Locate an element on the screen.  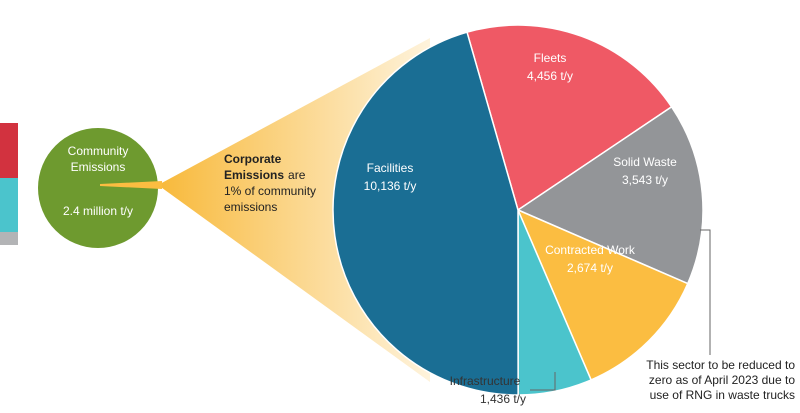
community: Community Emissions 2.4 million t/y is located at coordinates (100, 188).